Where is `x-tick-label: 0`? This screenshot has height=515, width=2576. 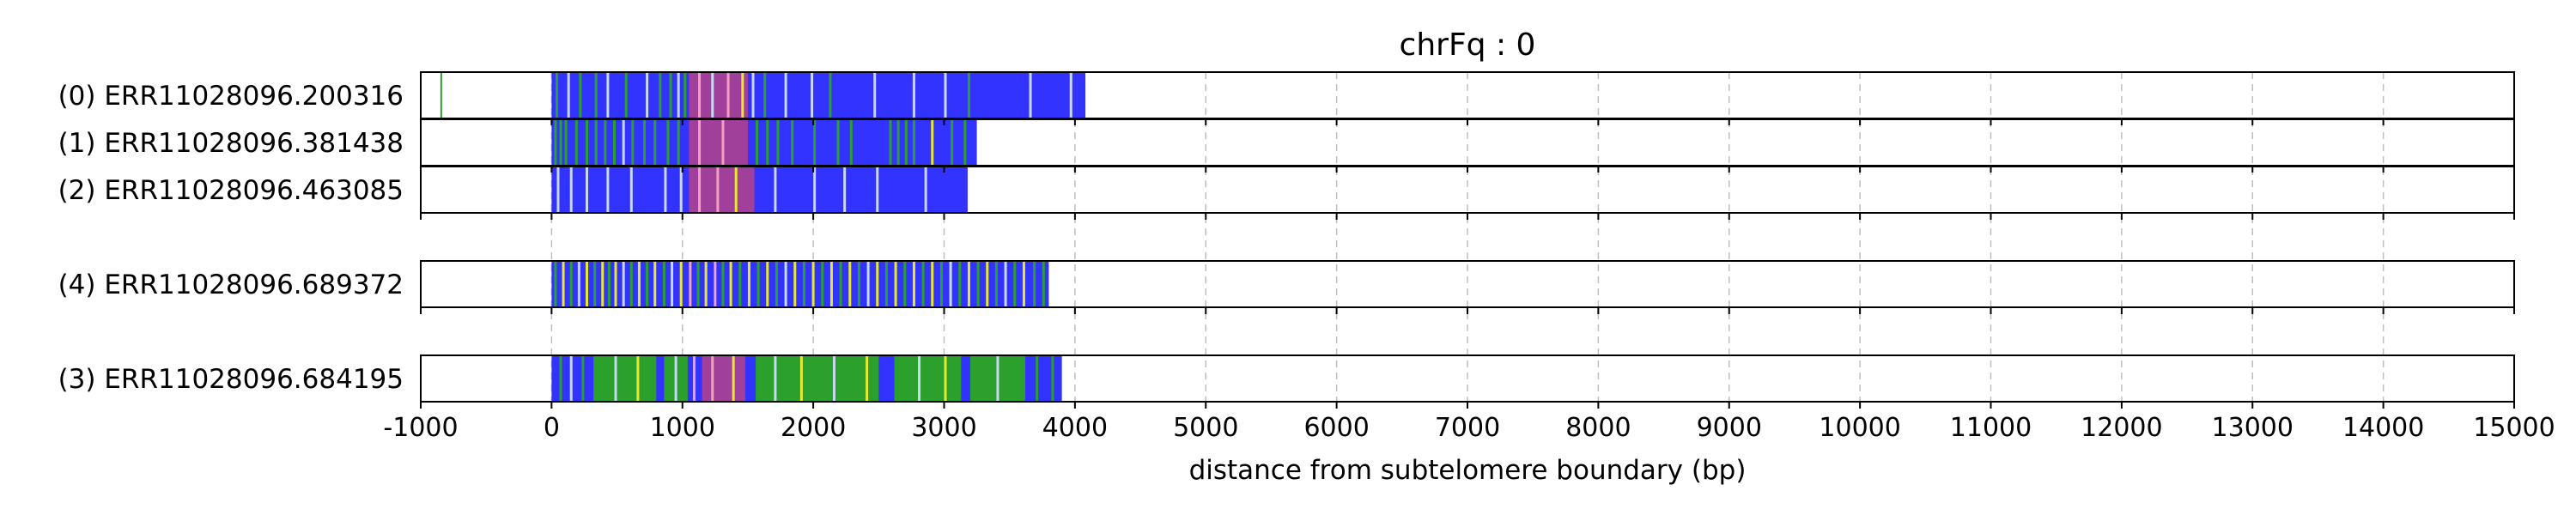
x-tick-label: 0 is located at coordinates (552, 428).